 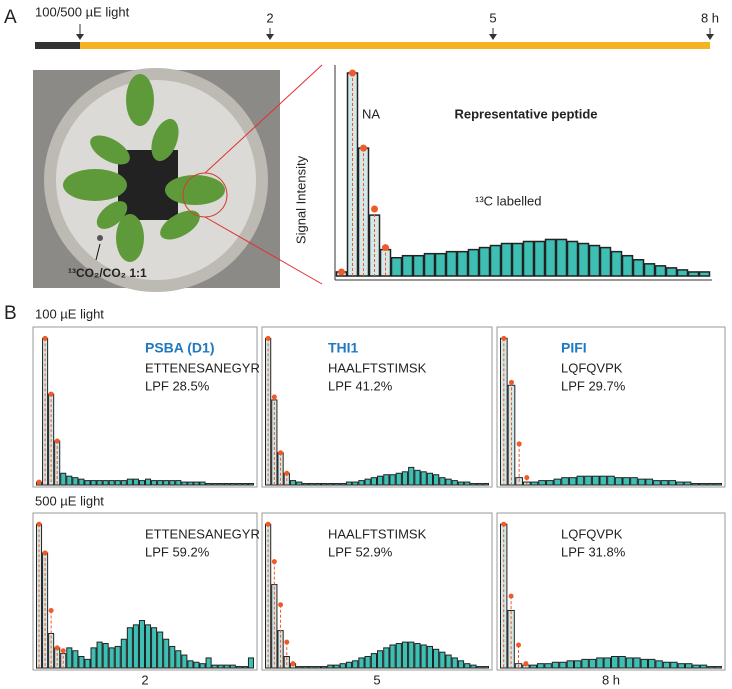 What do you see at coordinates (360, 551) in the screenshot?
I see `lpf: LPF 52.9%` at bounding box center [360, 551].